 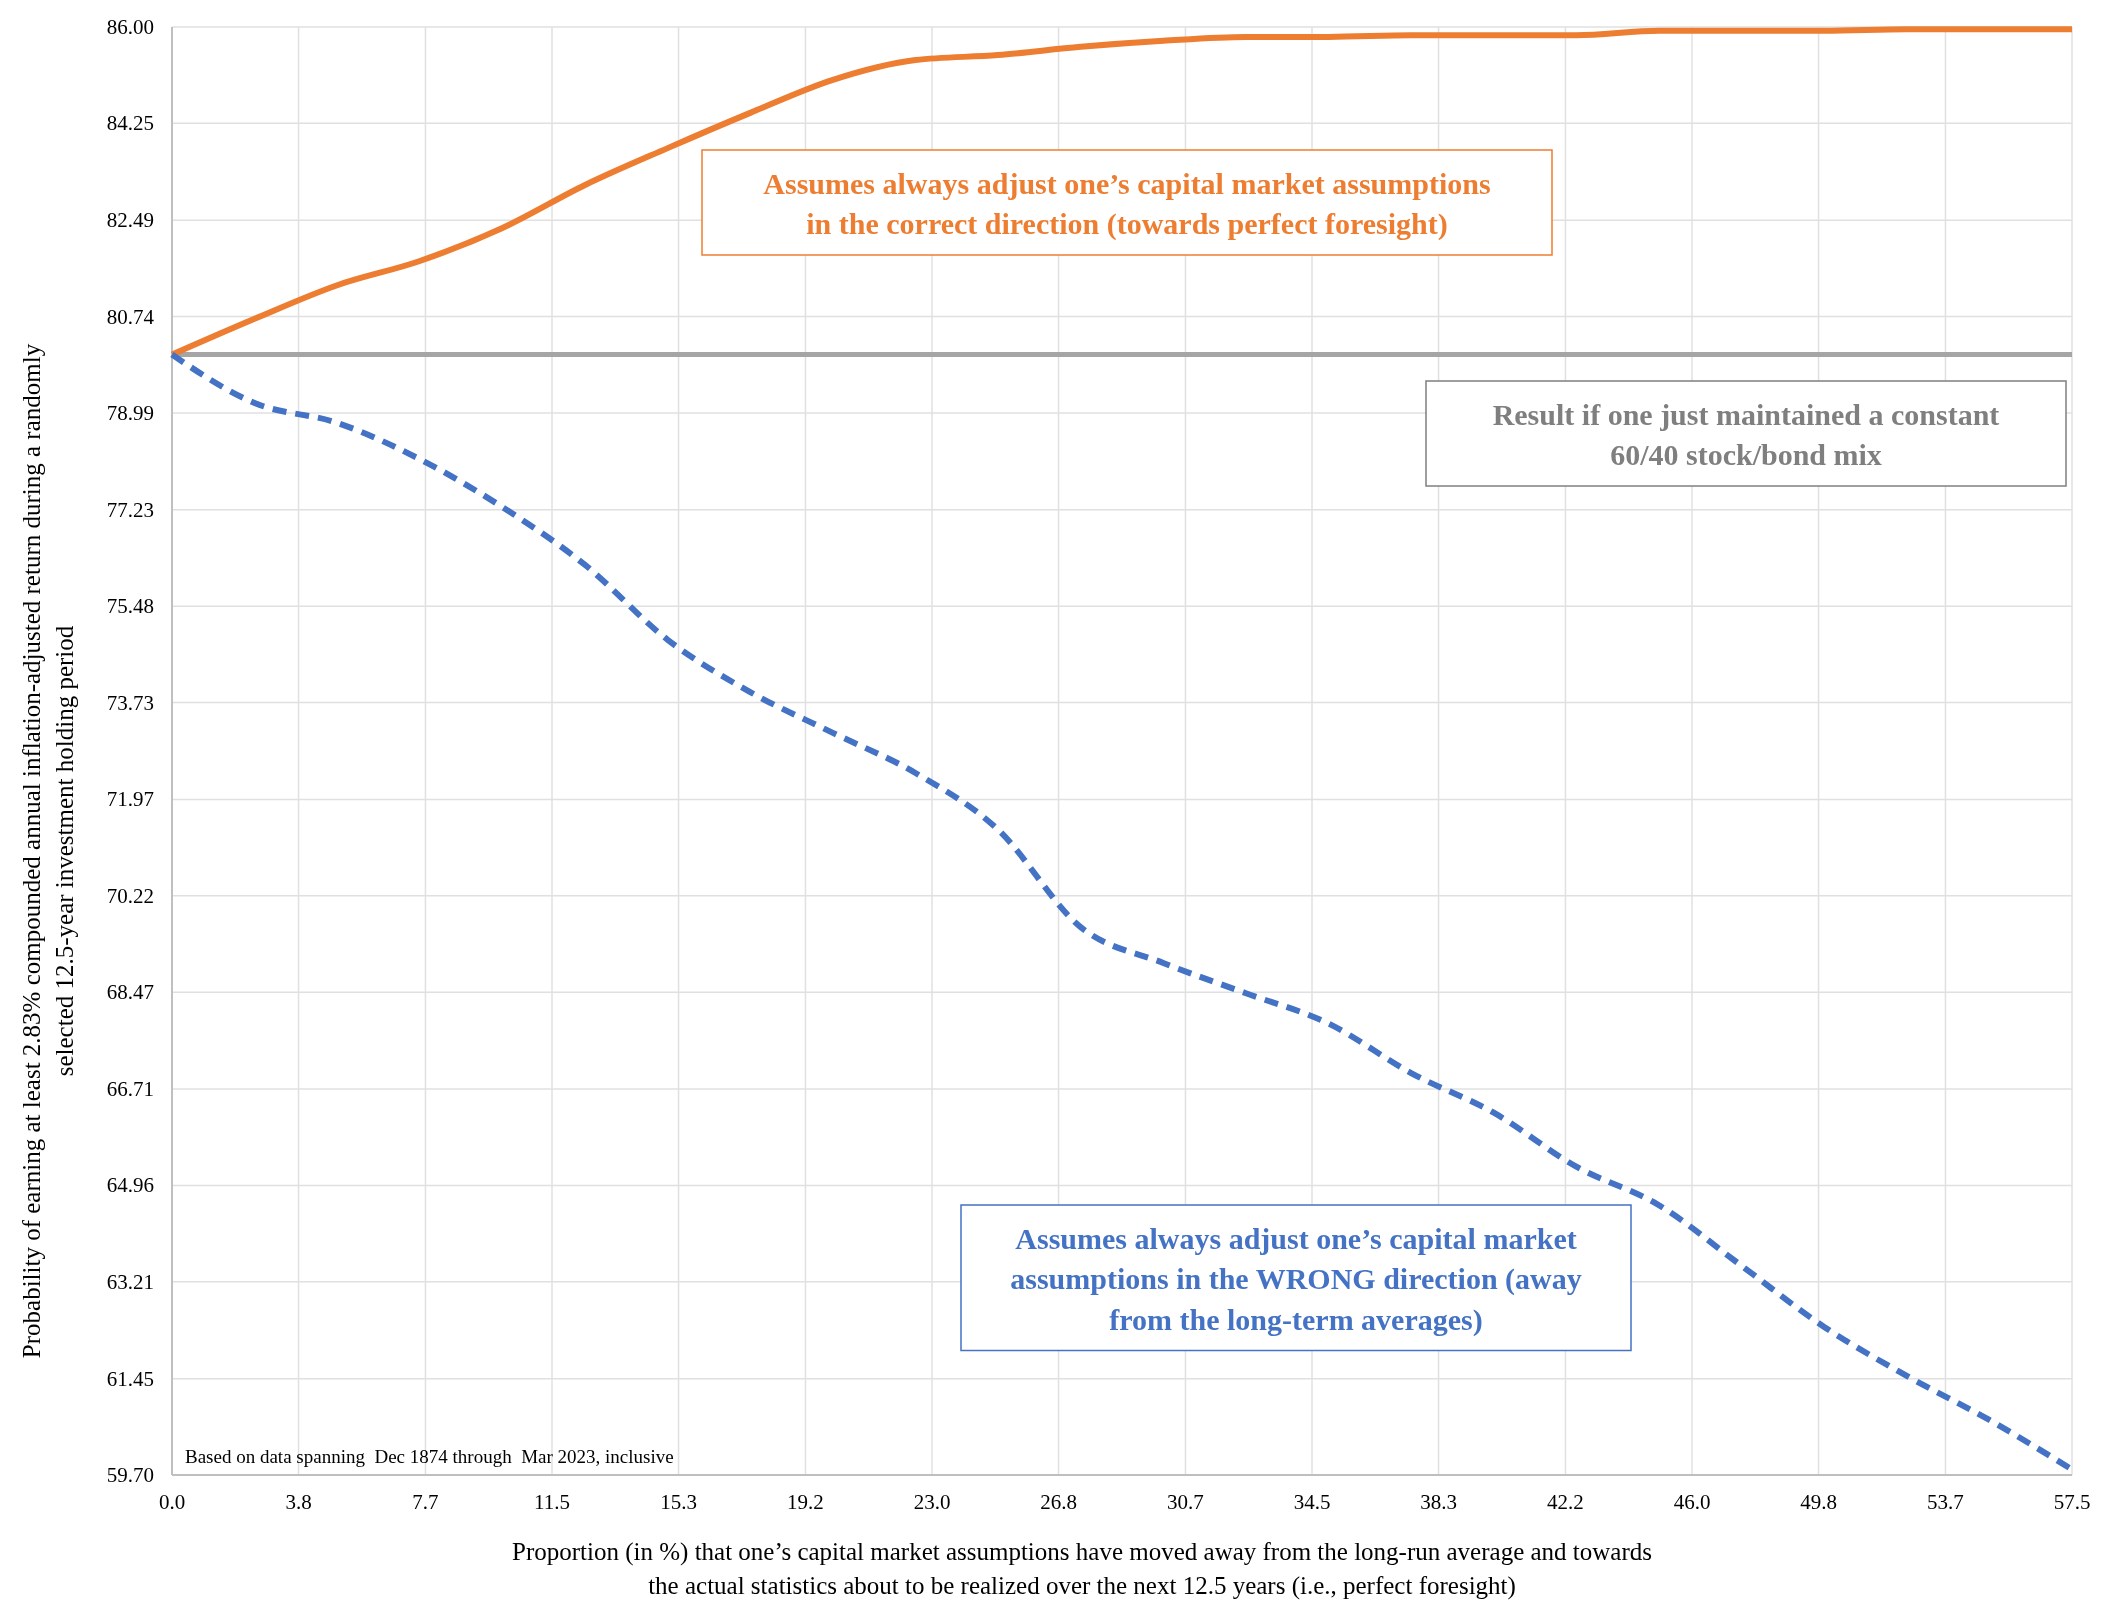 What do you see at coordinates (130, 606) in the screenshot?
I see `y-tick-label: 75.48` at bounding box center [130, 606].